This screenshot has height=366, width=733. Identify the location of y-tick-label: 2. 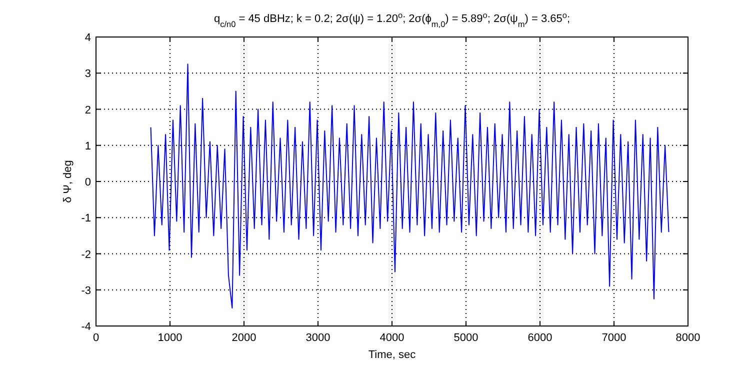
(87, 110).